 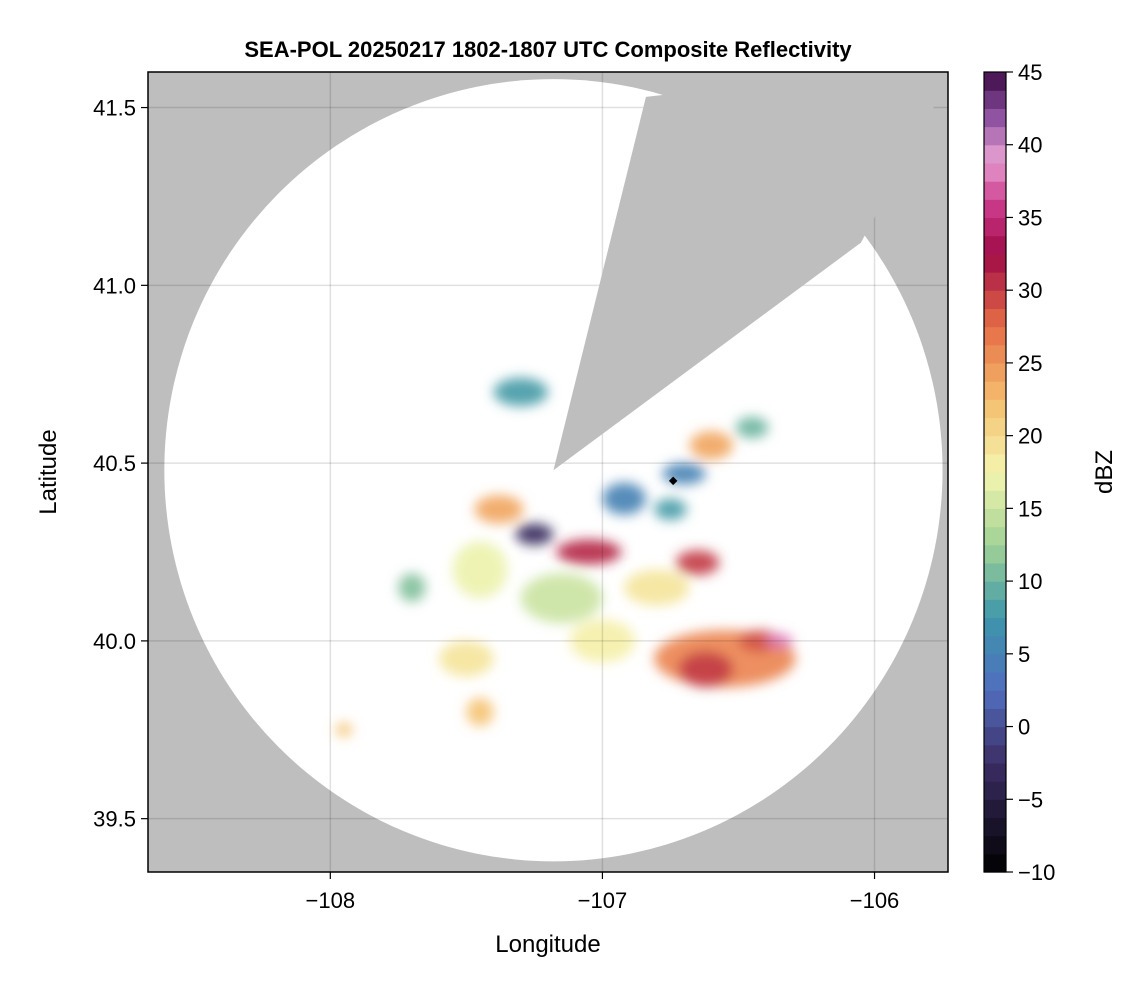 What do you see at coordinates (1030, 217) in the screenshot?
I see `colorbar-tick-label: 35` at bounding box center [1030, 217].